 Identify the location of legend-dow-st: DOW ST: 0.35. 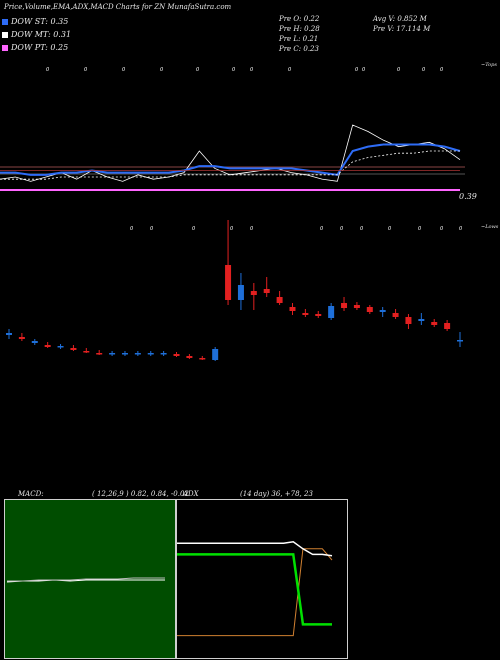
(72, 23).